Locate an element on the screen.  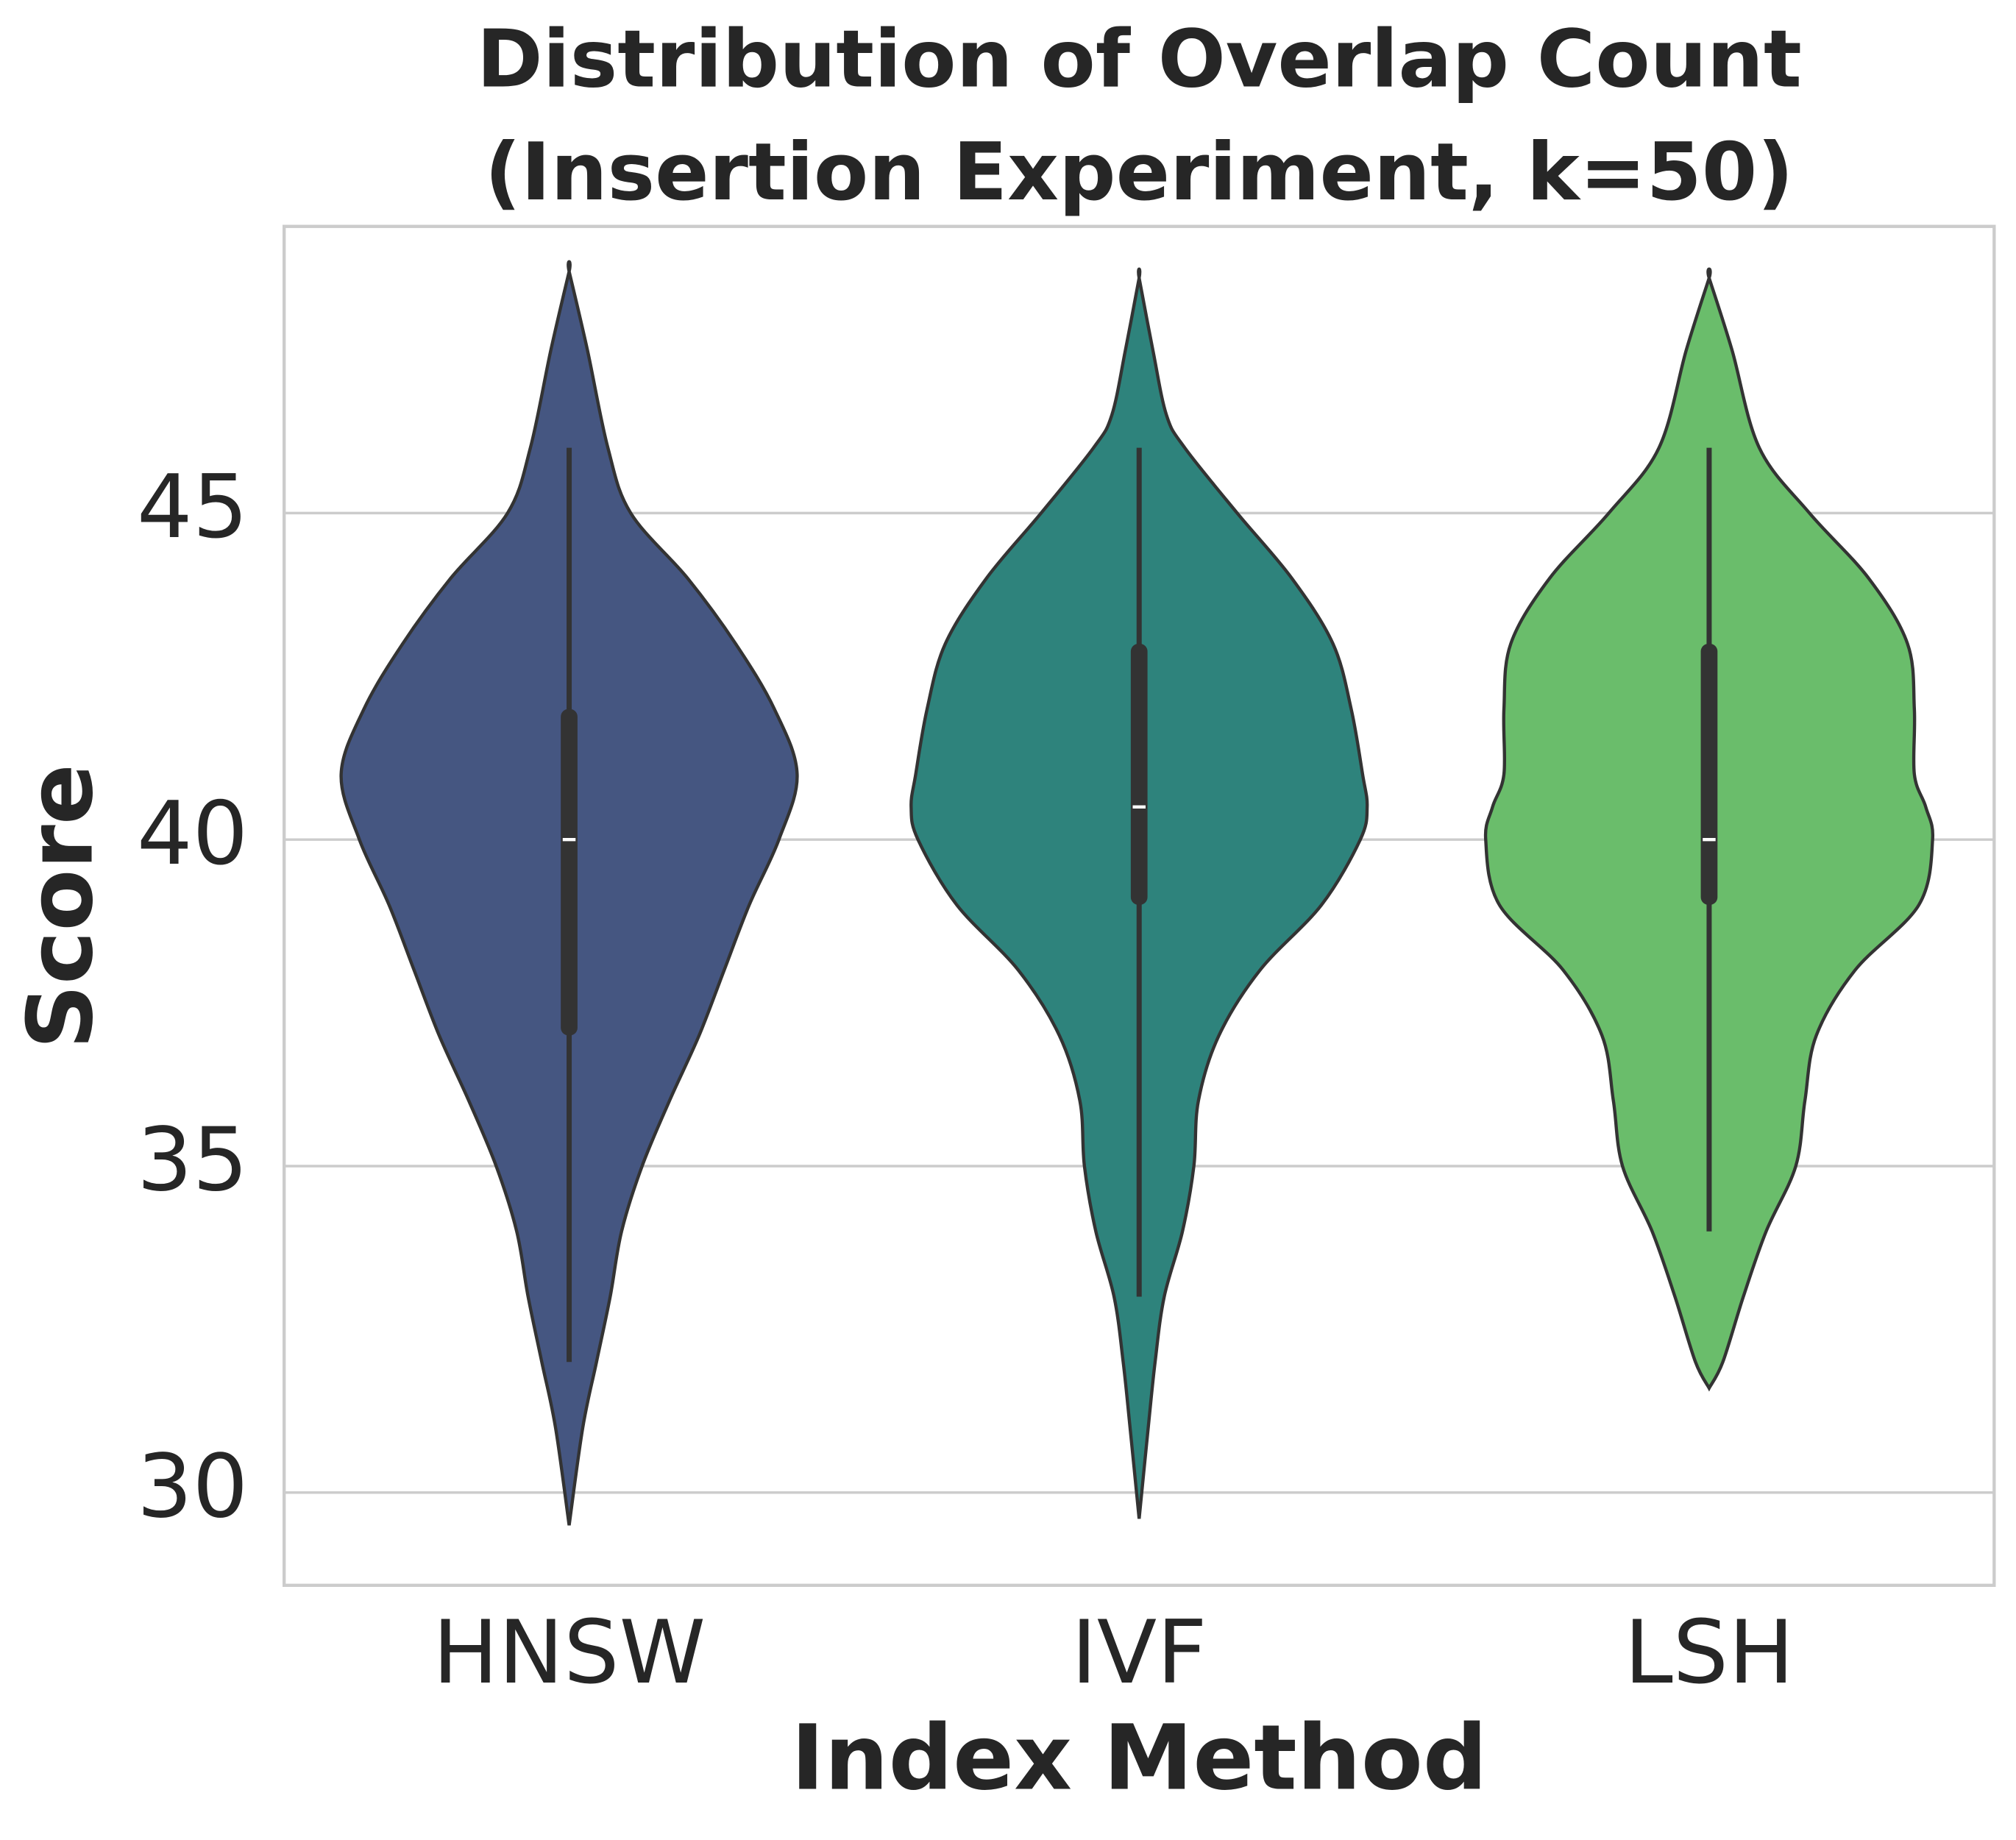
x-axis-label: Index Method is located at coordinates (1139, 1757).